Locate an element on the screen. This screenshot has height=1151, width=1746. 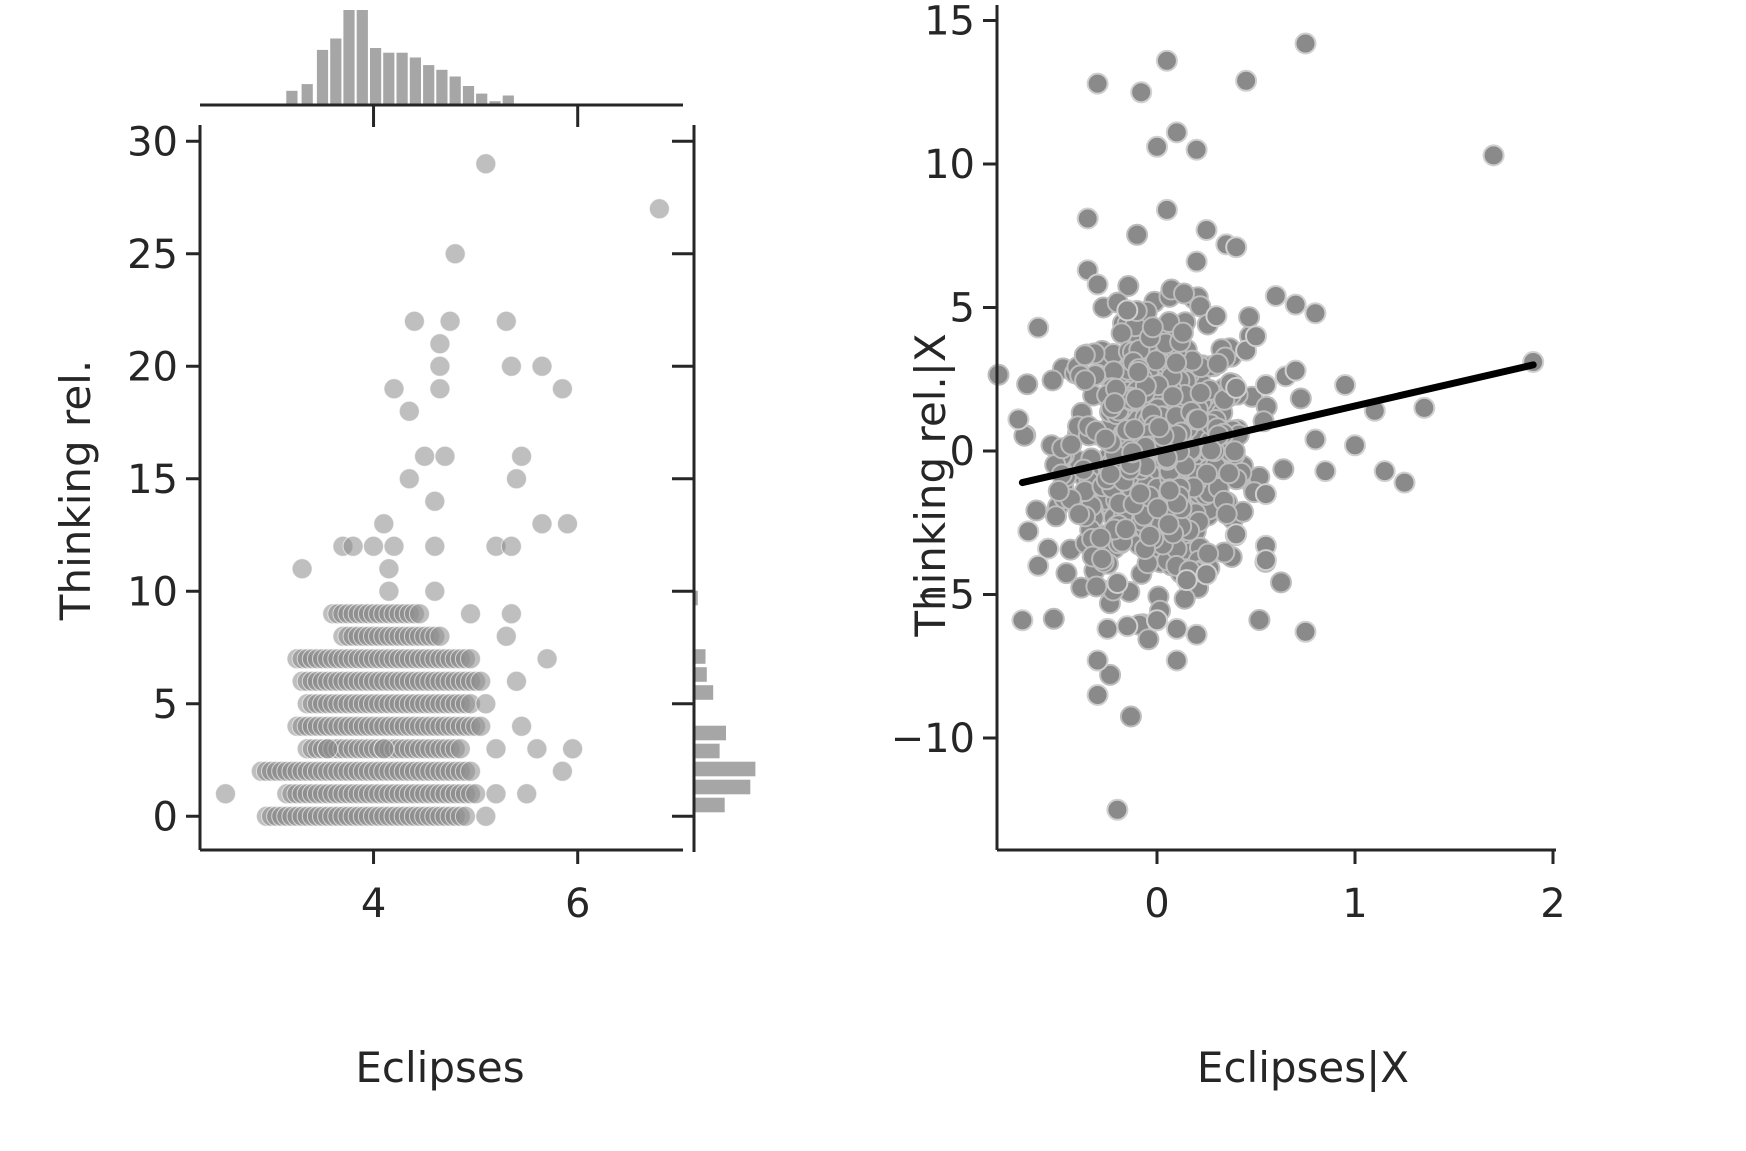
left-y-axis-label: Thinking rel. is located at coordinates (75, 490).